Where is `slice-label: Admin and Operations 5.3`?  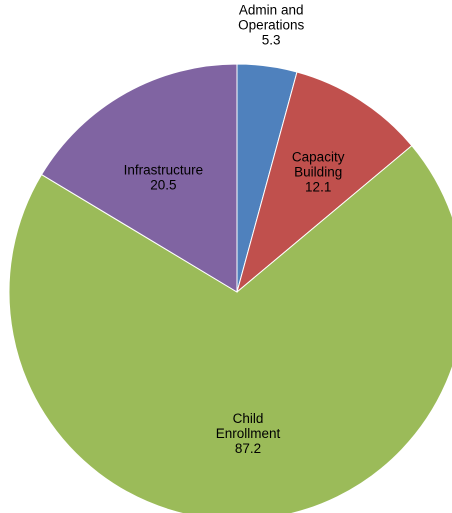
slice-label: Admin and Operations 5.3 is located at coordinates (271, 24).